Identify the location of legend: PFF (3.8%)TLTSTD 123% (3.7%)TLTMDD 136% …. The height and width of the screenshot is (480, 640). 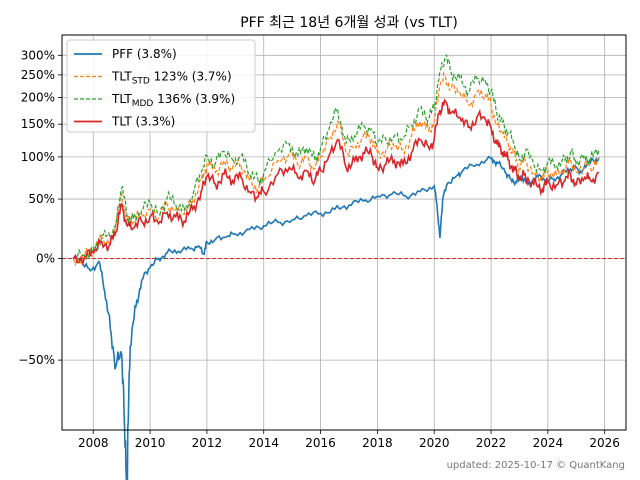
(161, 86).